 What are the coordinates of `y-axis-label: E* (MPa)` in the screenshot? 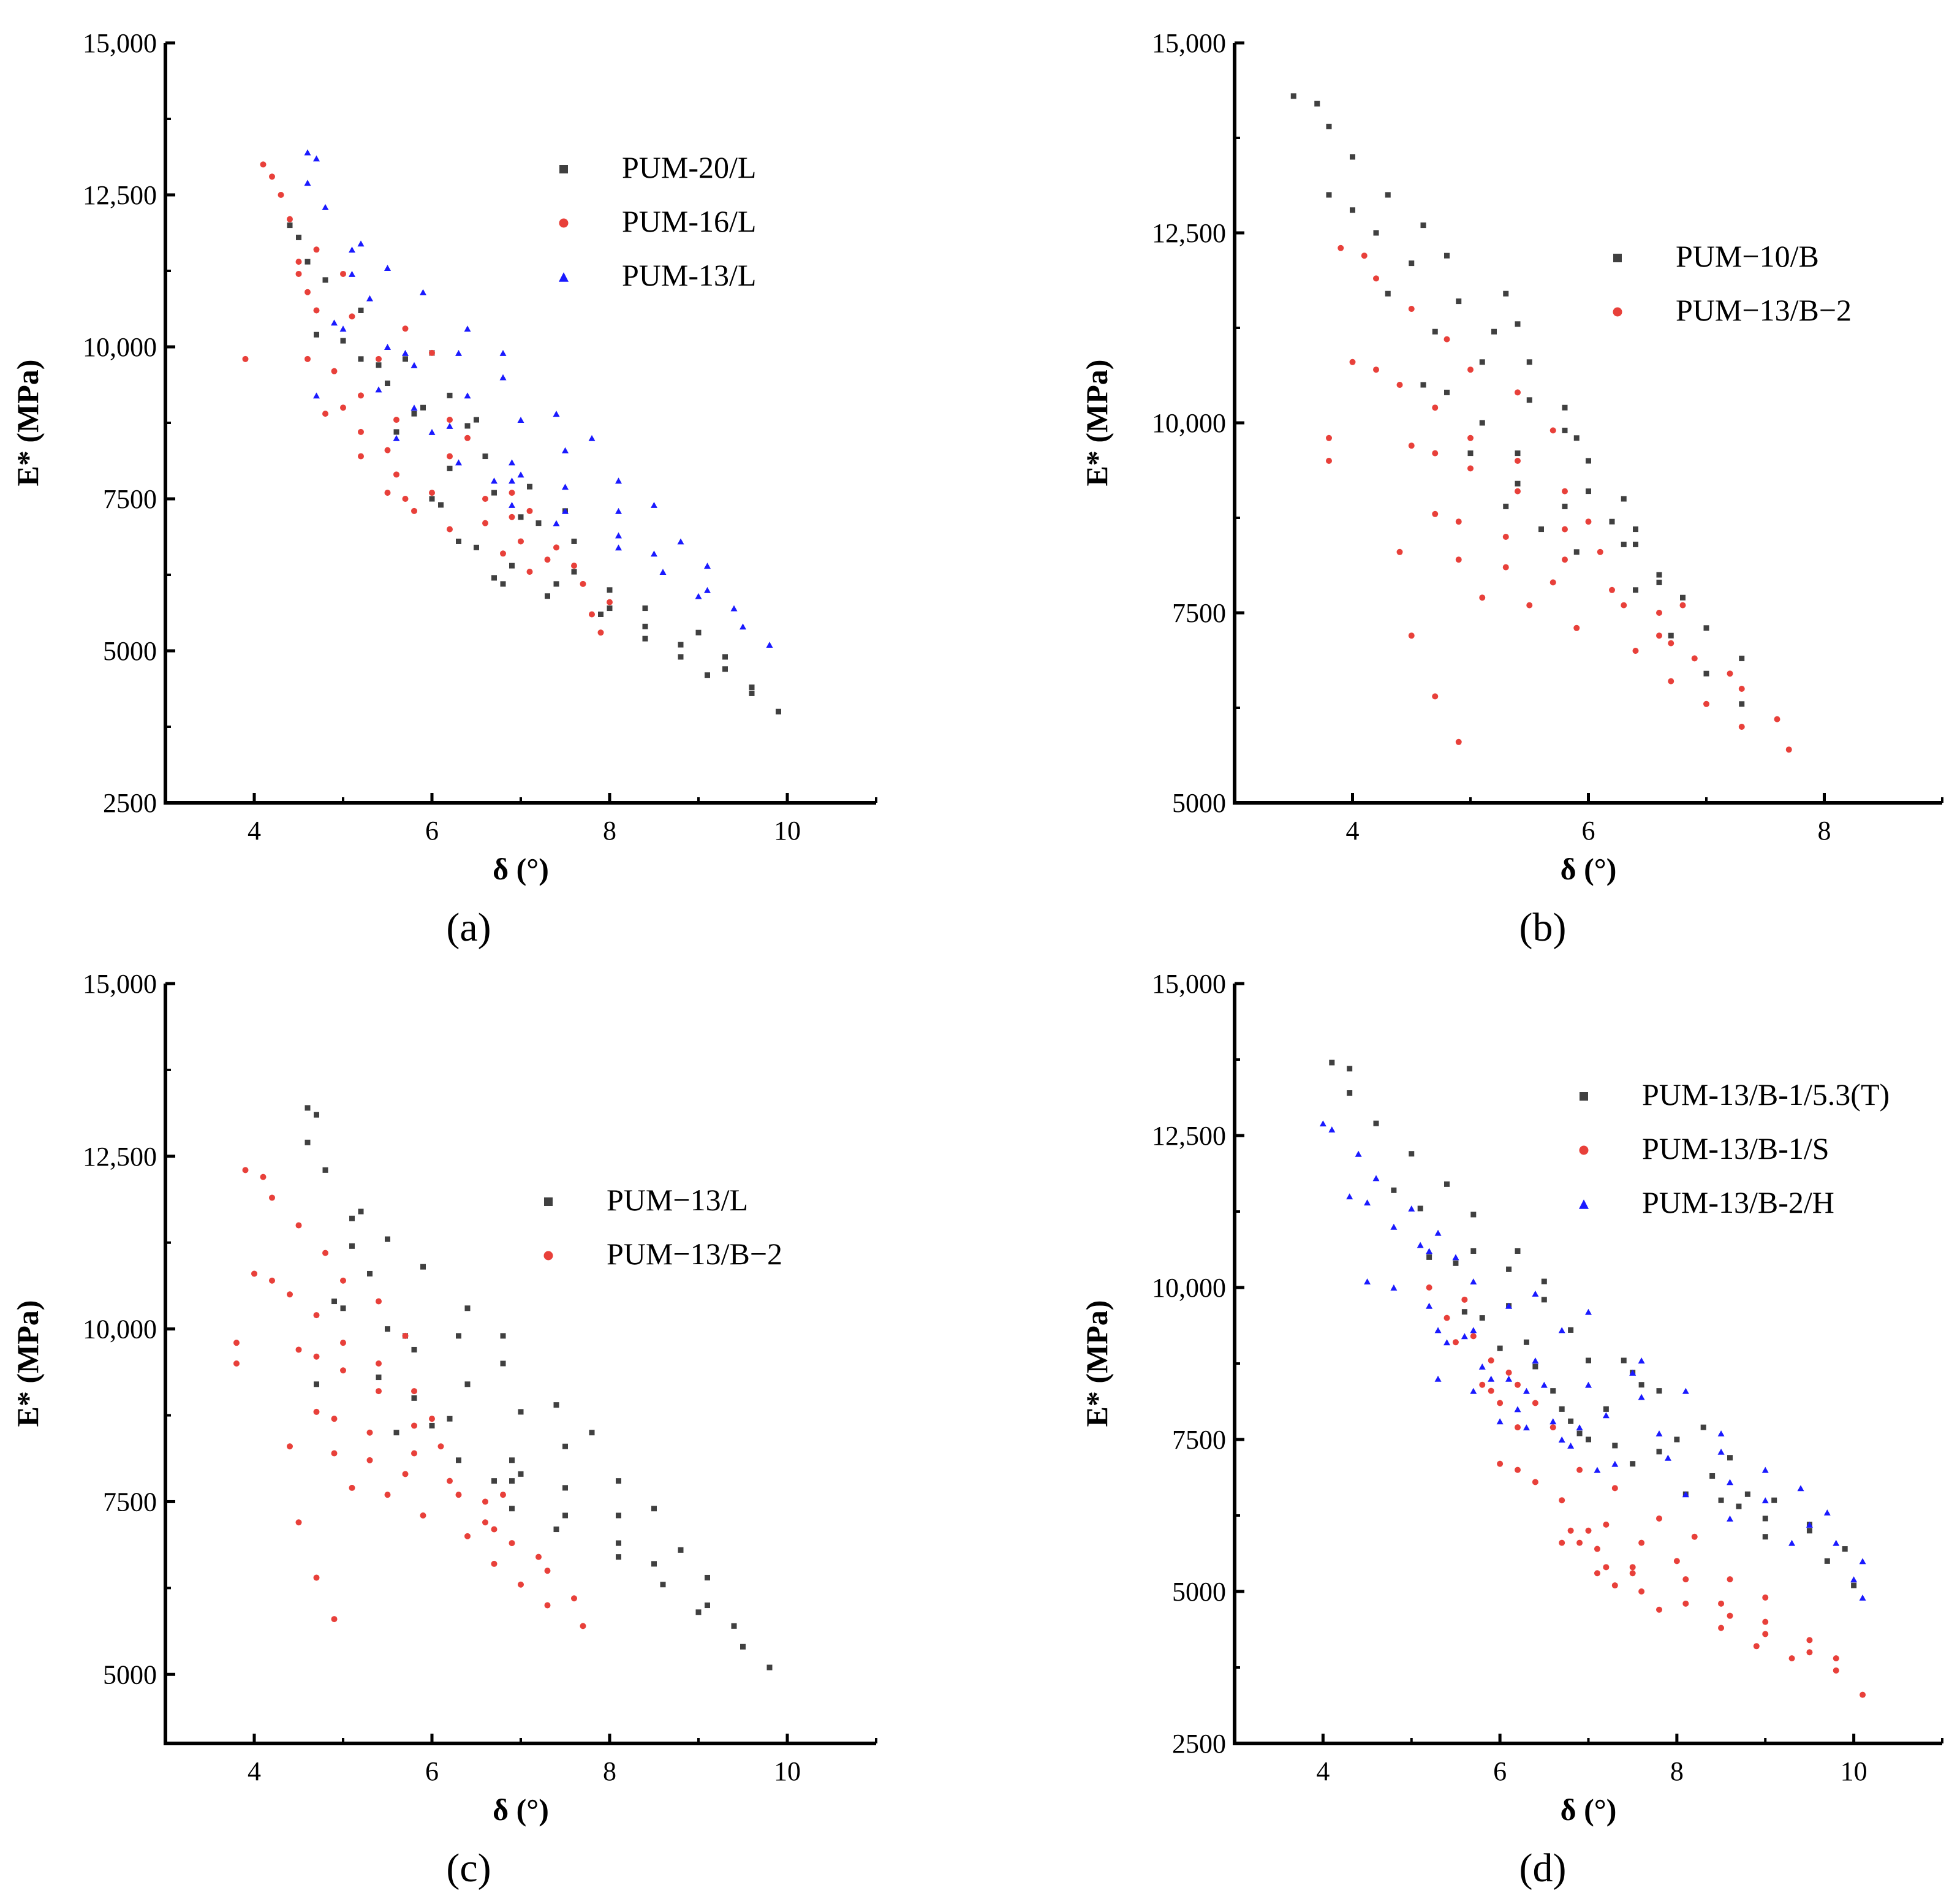 It's located at (1097, 424).